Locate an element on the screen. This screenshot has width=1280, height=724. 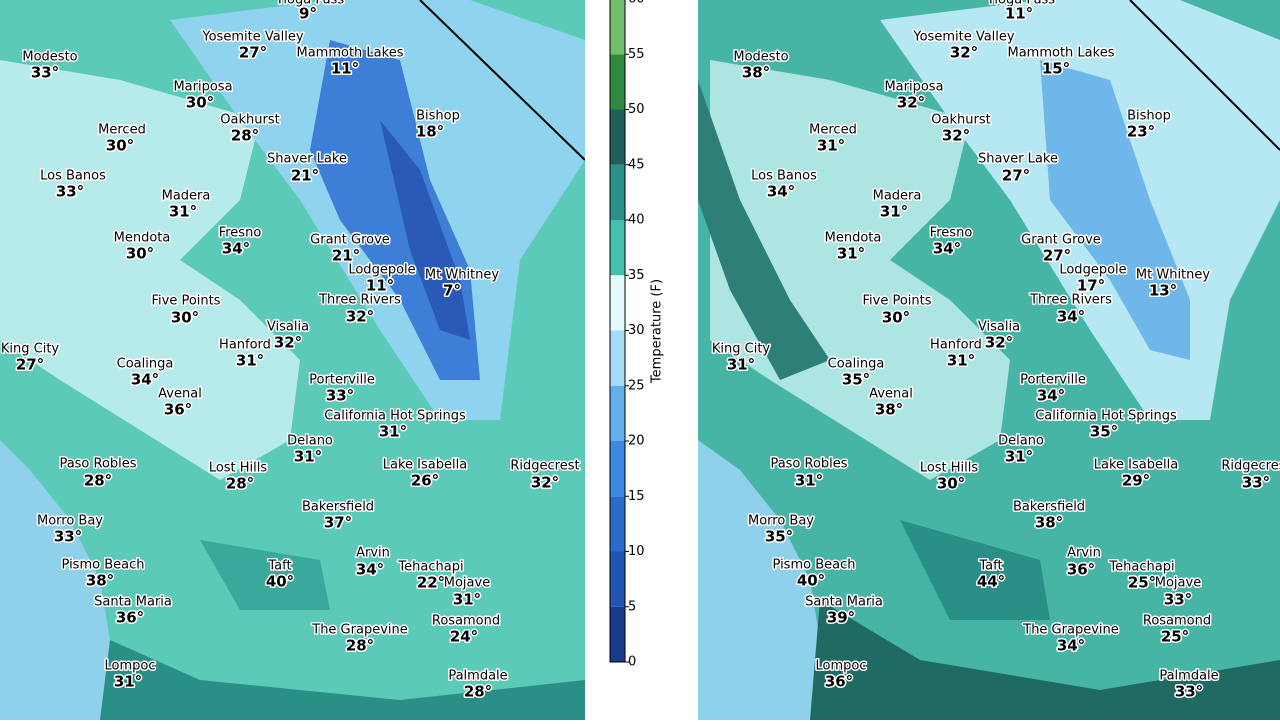
city-name: Arvin is located at coordinates (1084, 553).